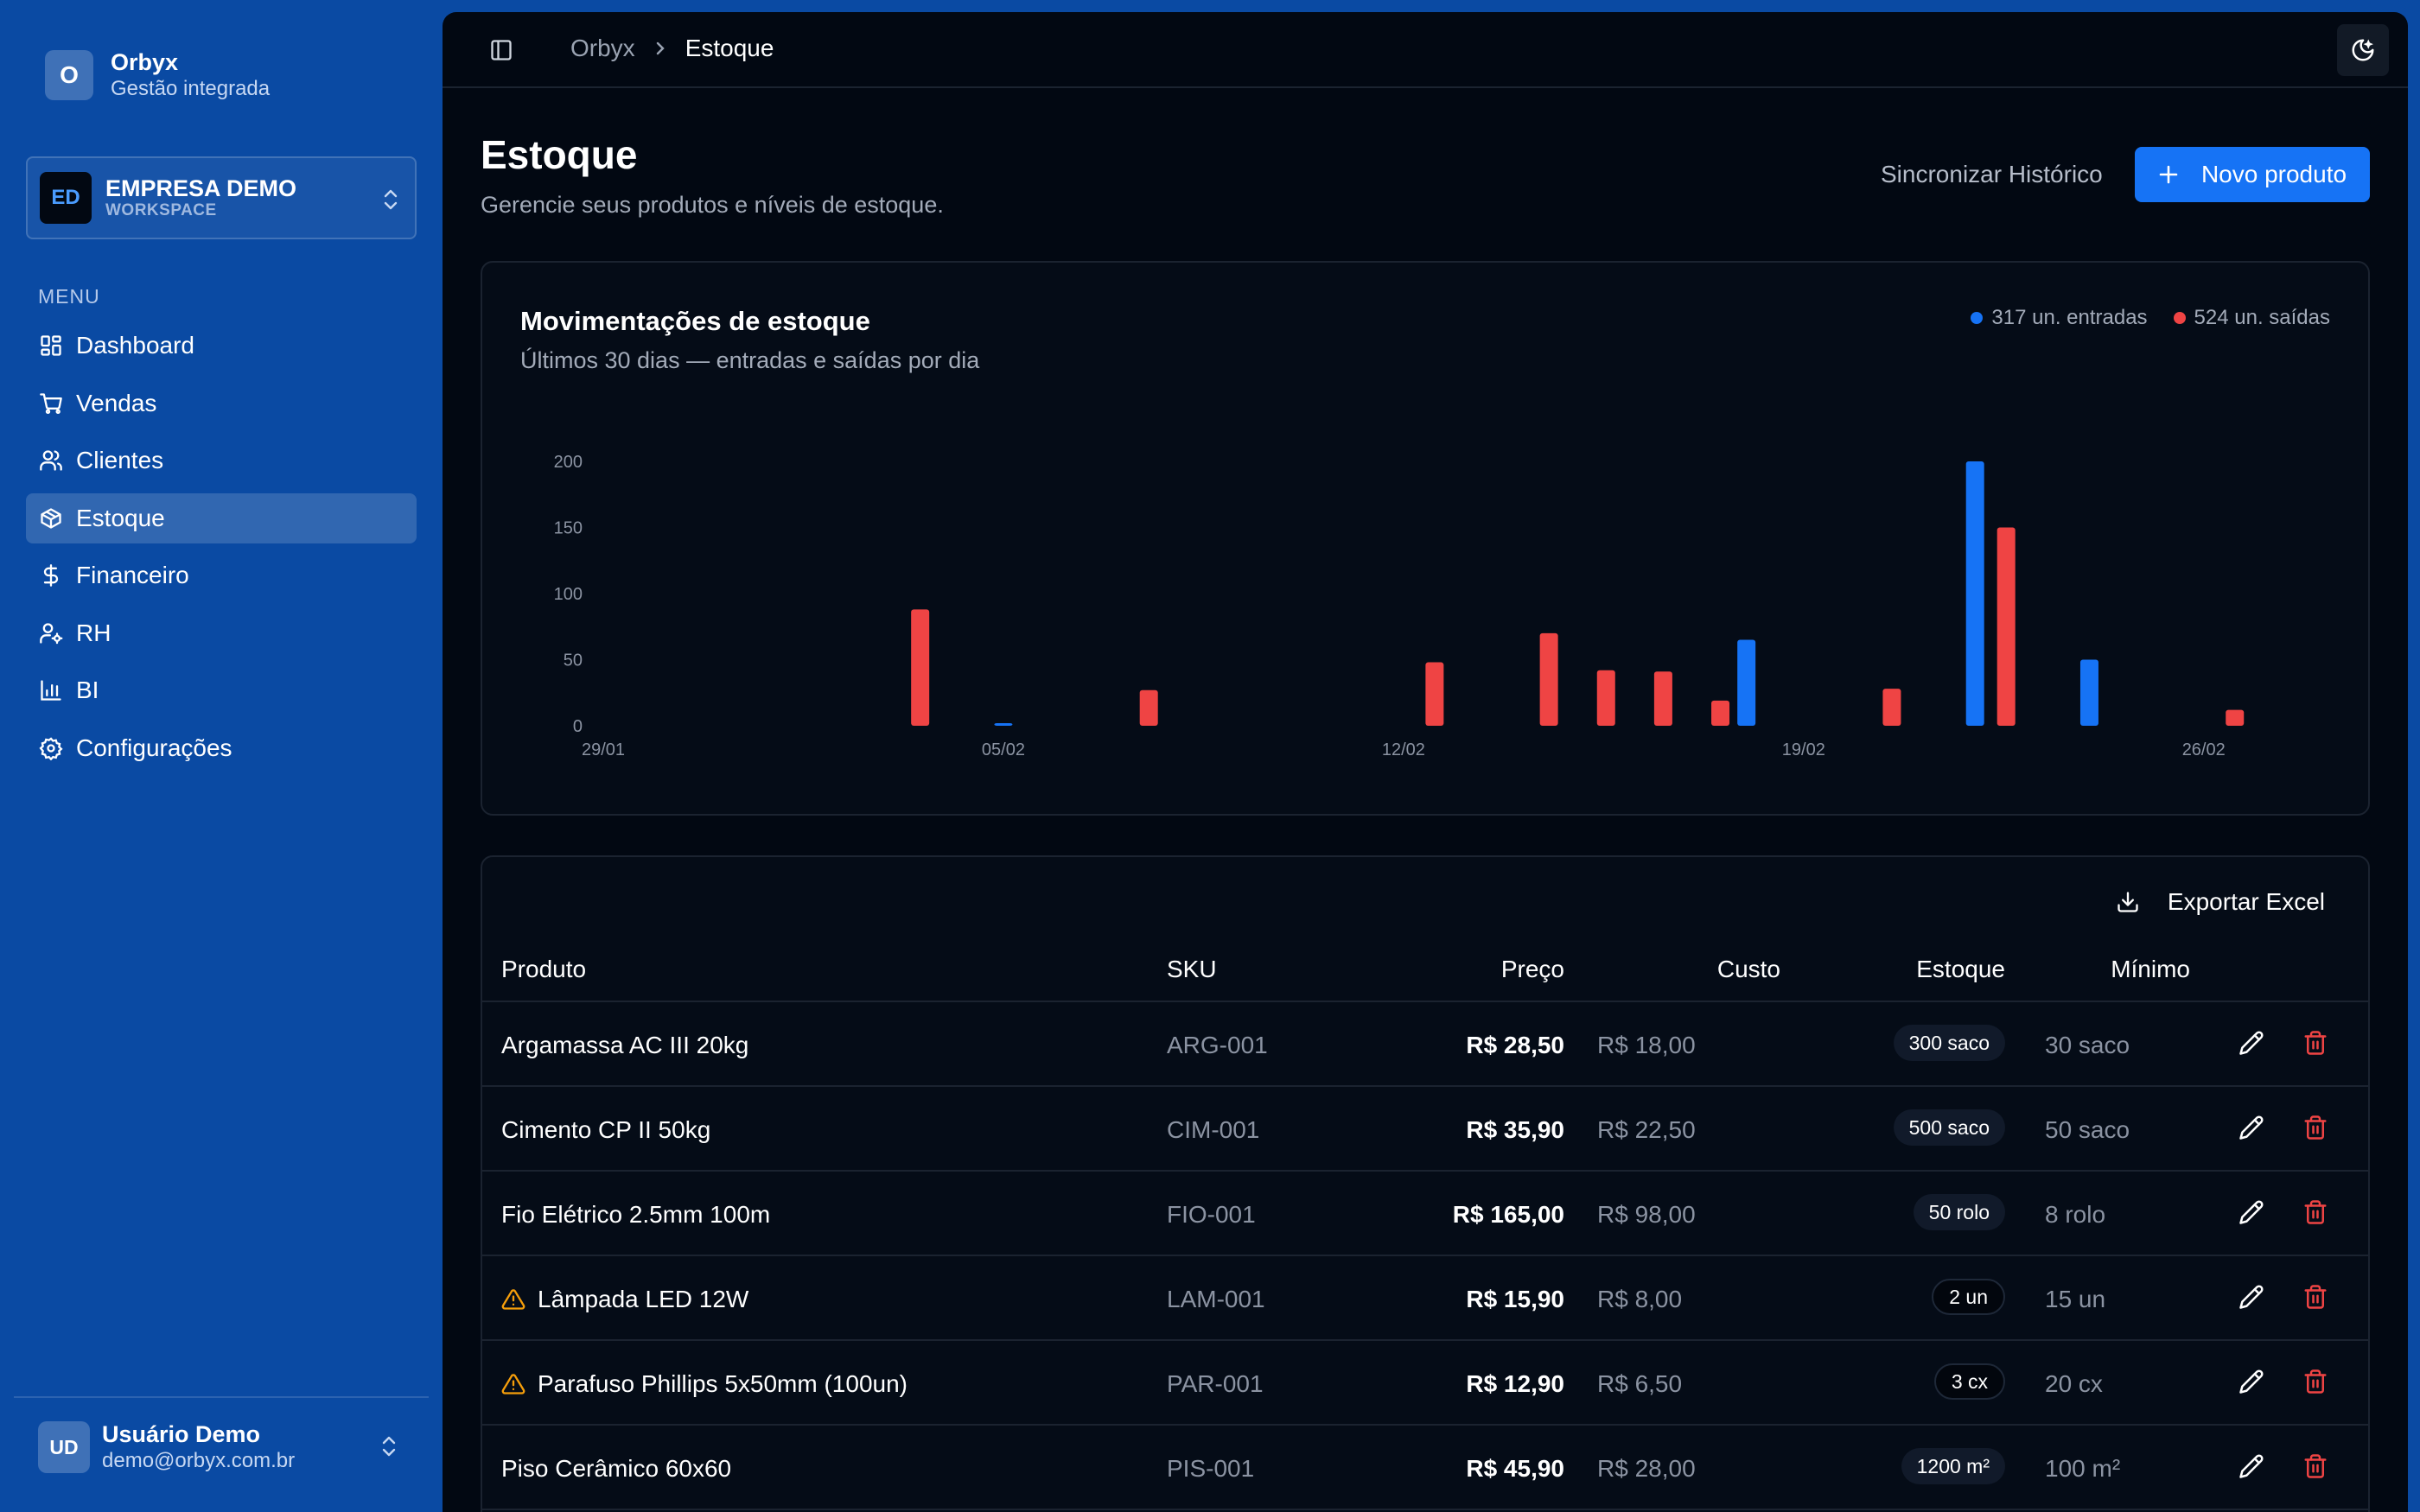 This screenshot has height=1512, width=2420. What do you see at coordinates (199, 1460) in the screenshot?
I see `user-email: demo@orbyx.com.br` at bounding box center [199, 1460].